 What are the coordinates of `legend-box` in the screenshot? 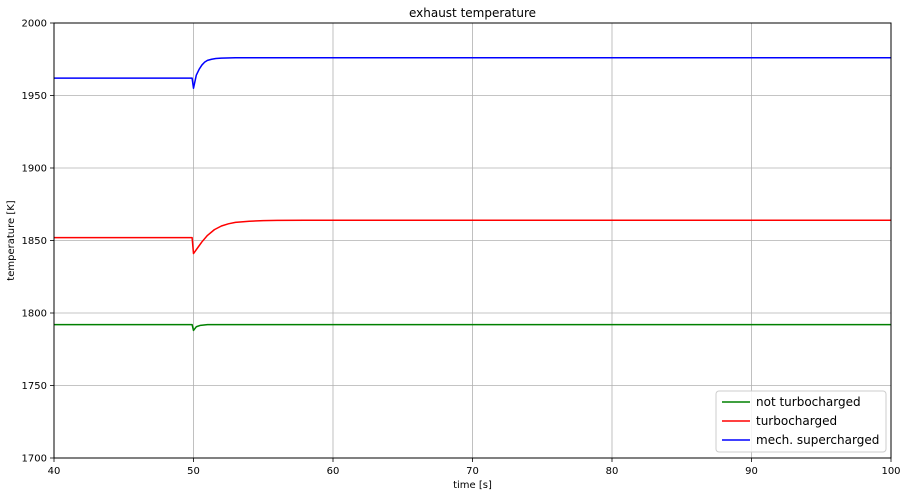 It's located at (801, 421).